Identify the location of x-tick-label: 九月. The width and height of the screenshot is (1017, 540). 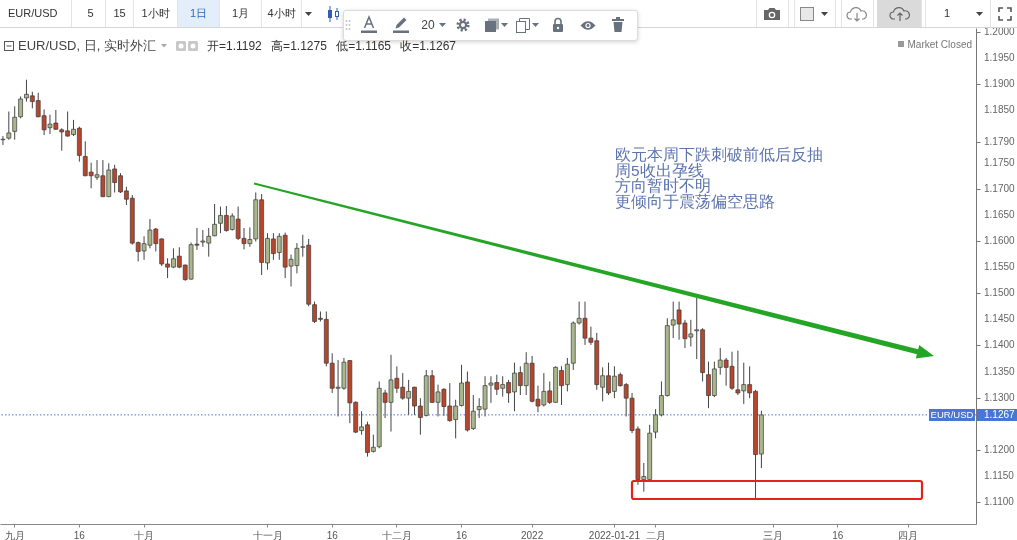
(14, 534).